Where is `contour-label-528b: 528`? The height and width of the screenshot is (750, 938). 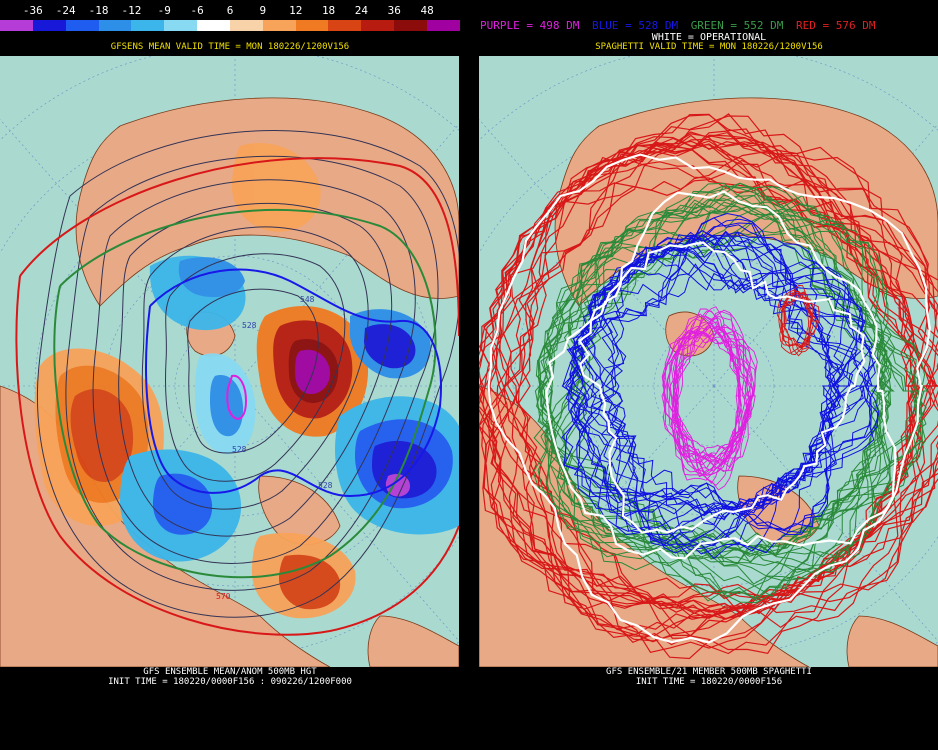 contour-label-528b: 528 is located at coordinates (239, 449).